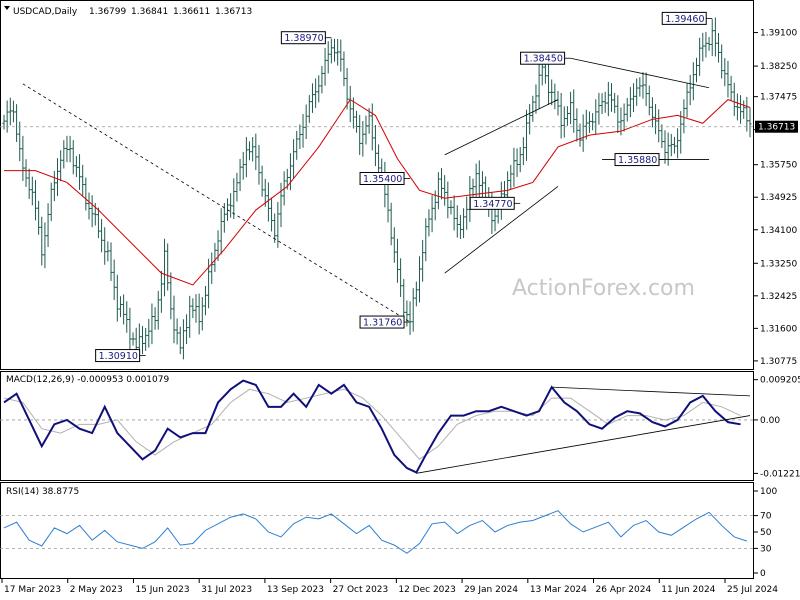 The image size is (800, 600). I want to click on price-y-tick-label: 1.30775, so click(778, 362).